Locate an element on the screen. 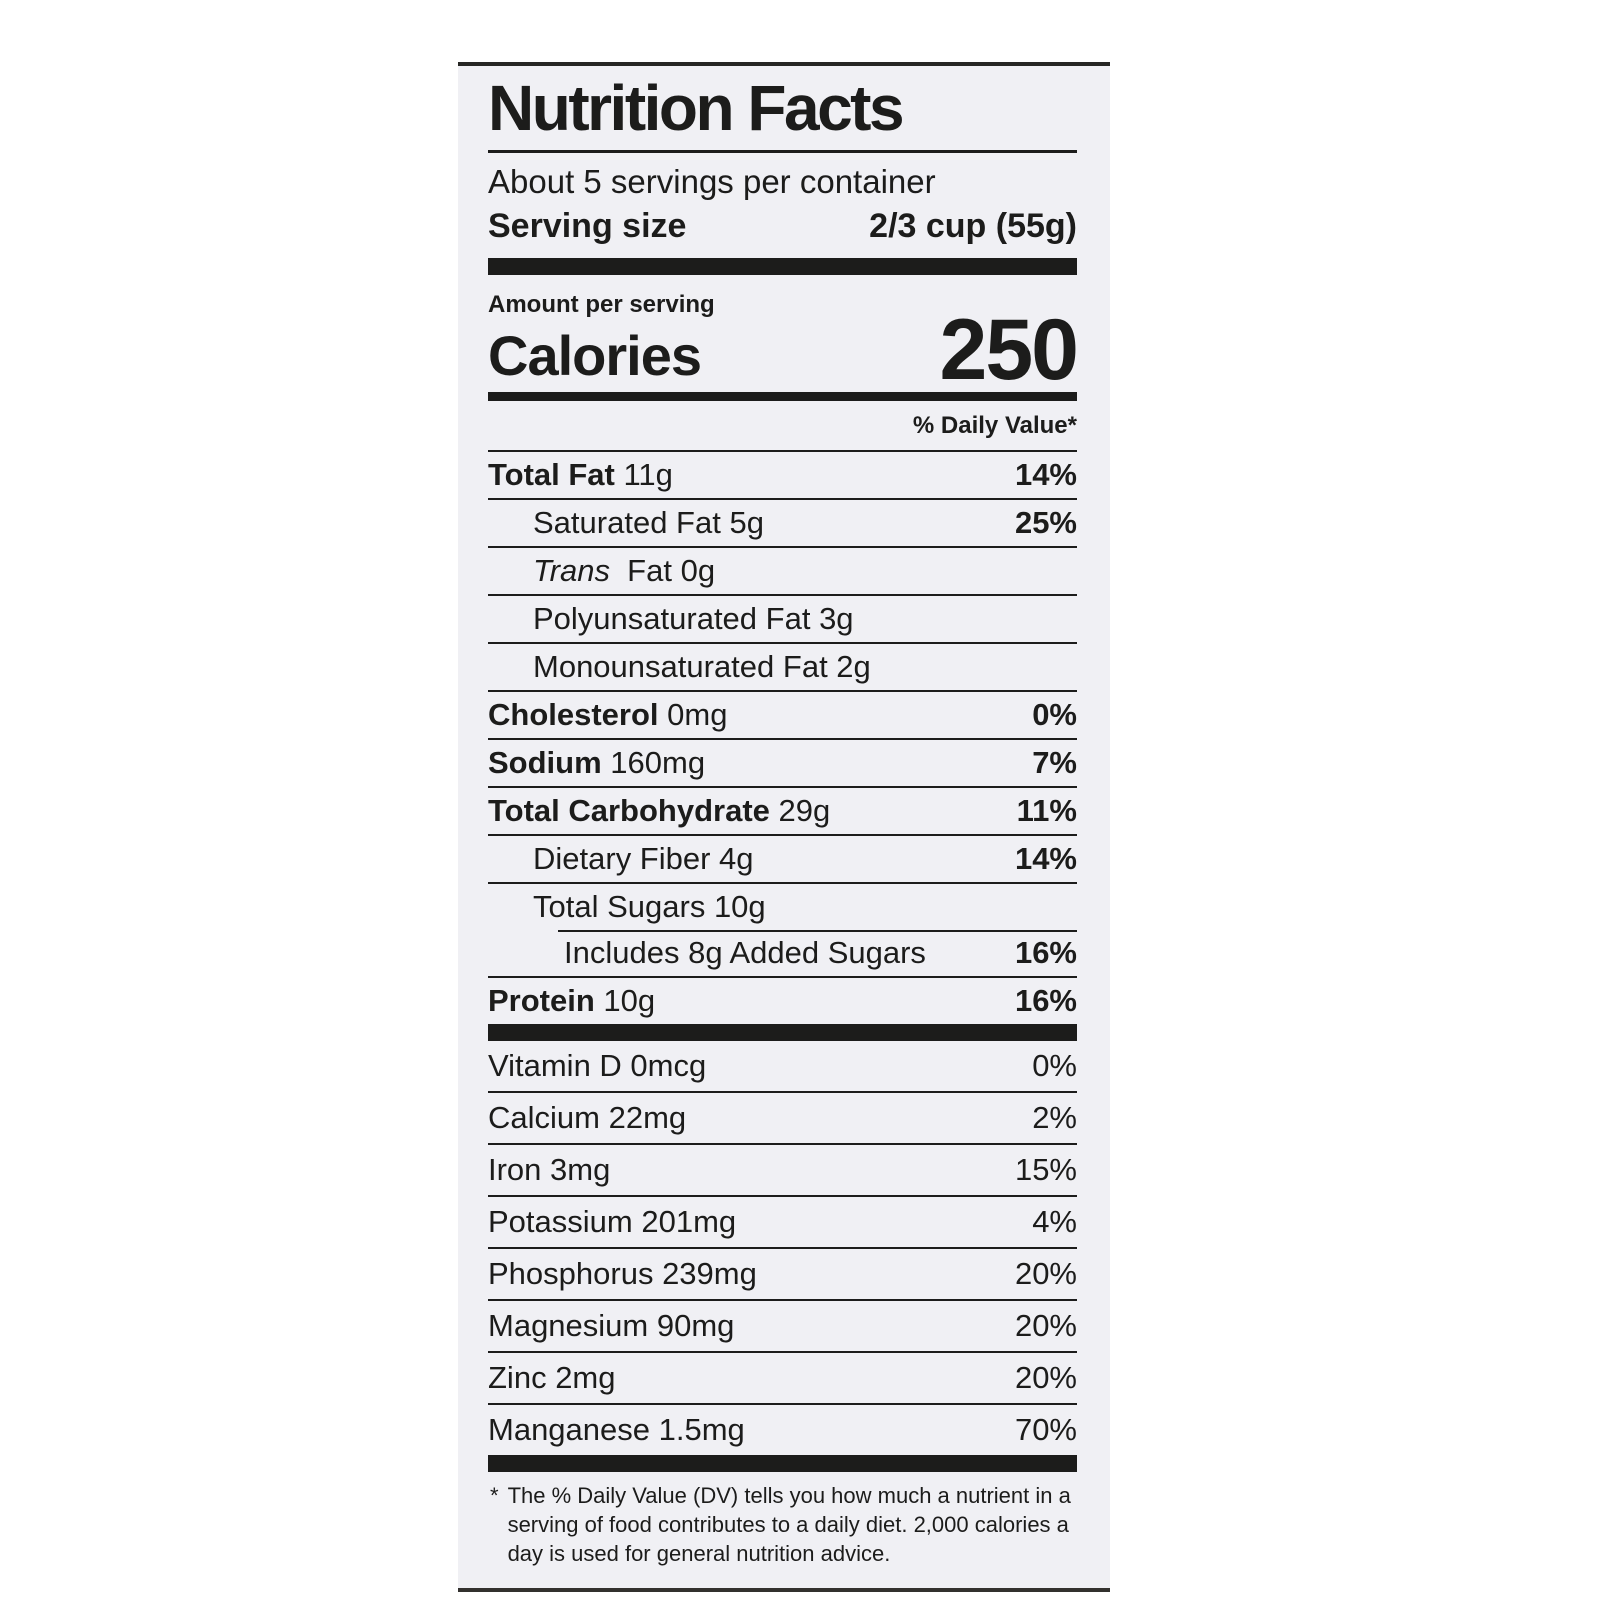 The height and width of the screenshot is (1600, 1600). calories-label: Calories is located at coordinates (595, 355).